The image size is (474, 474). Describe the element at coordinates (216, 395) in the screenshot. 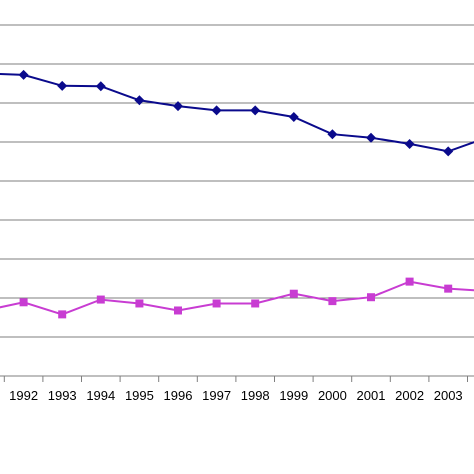

I see `x-tick-label: 1997` at that location.